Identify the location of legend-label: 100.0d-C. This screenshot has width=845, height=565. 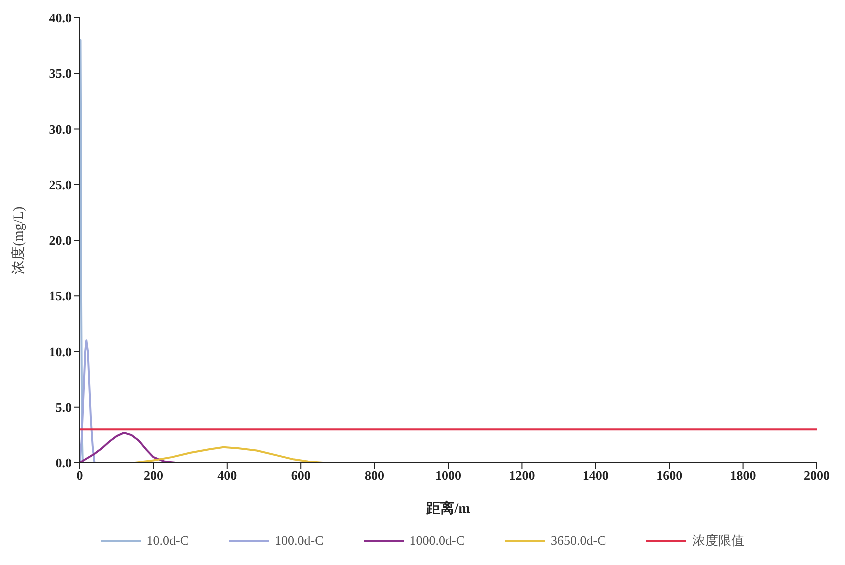
(299, 541).